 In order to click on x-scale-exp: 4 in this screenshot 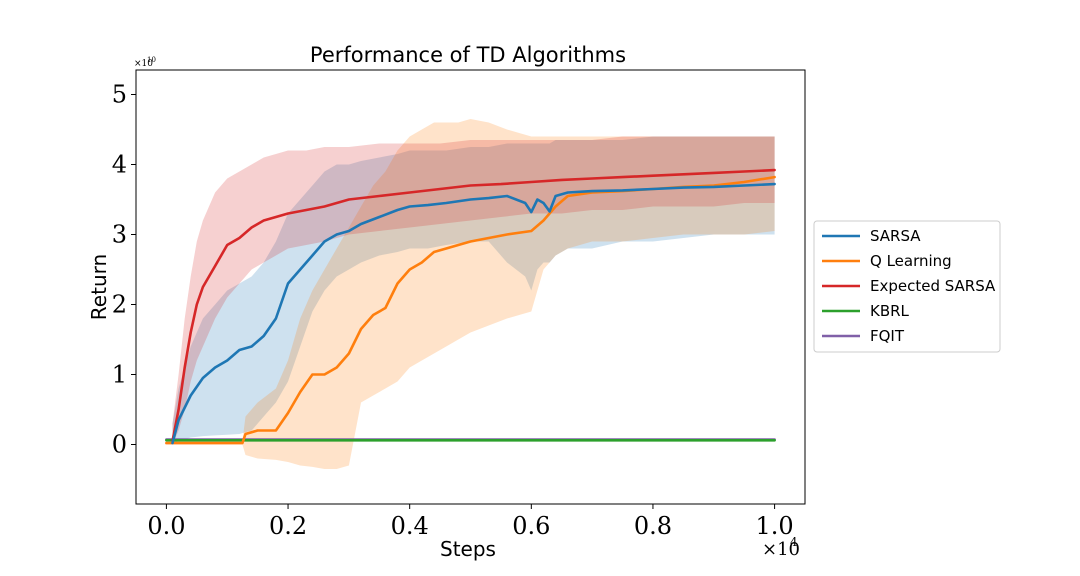, I will do `click(794, 542)`.